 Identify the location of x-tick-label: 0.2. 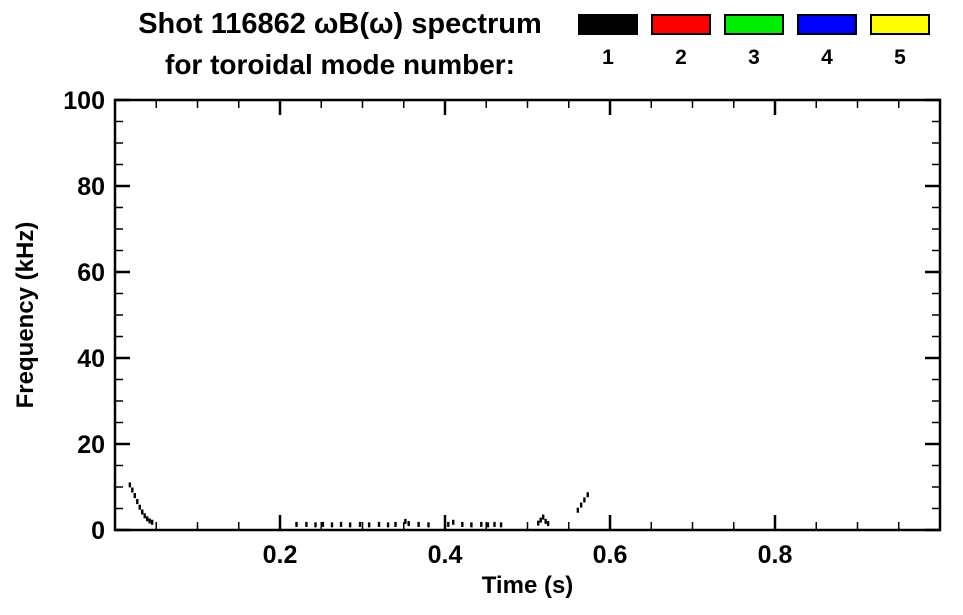
(280, 555).